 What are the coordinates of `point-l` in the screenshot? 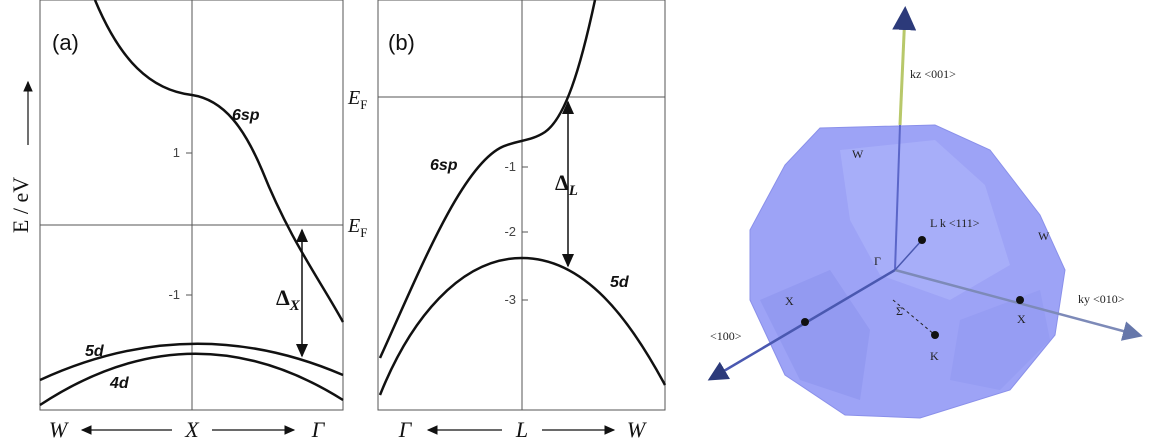 It's located at (922, 240).